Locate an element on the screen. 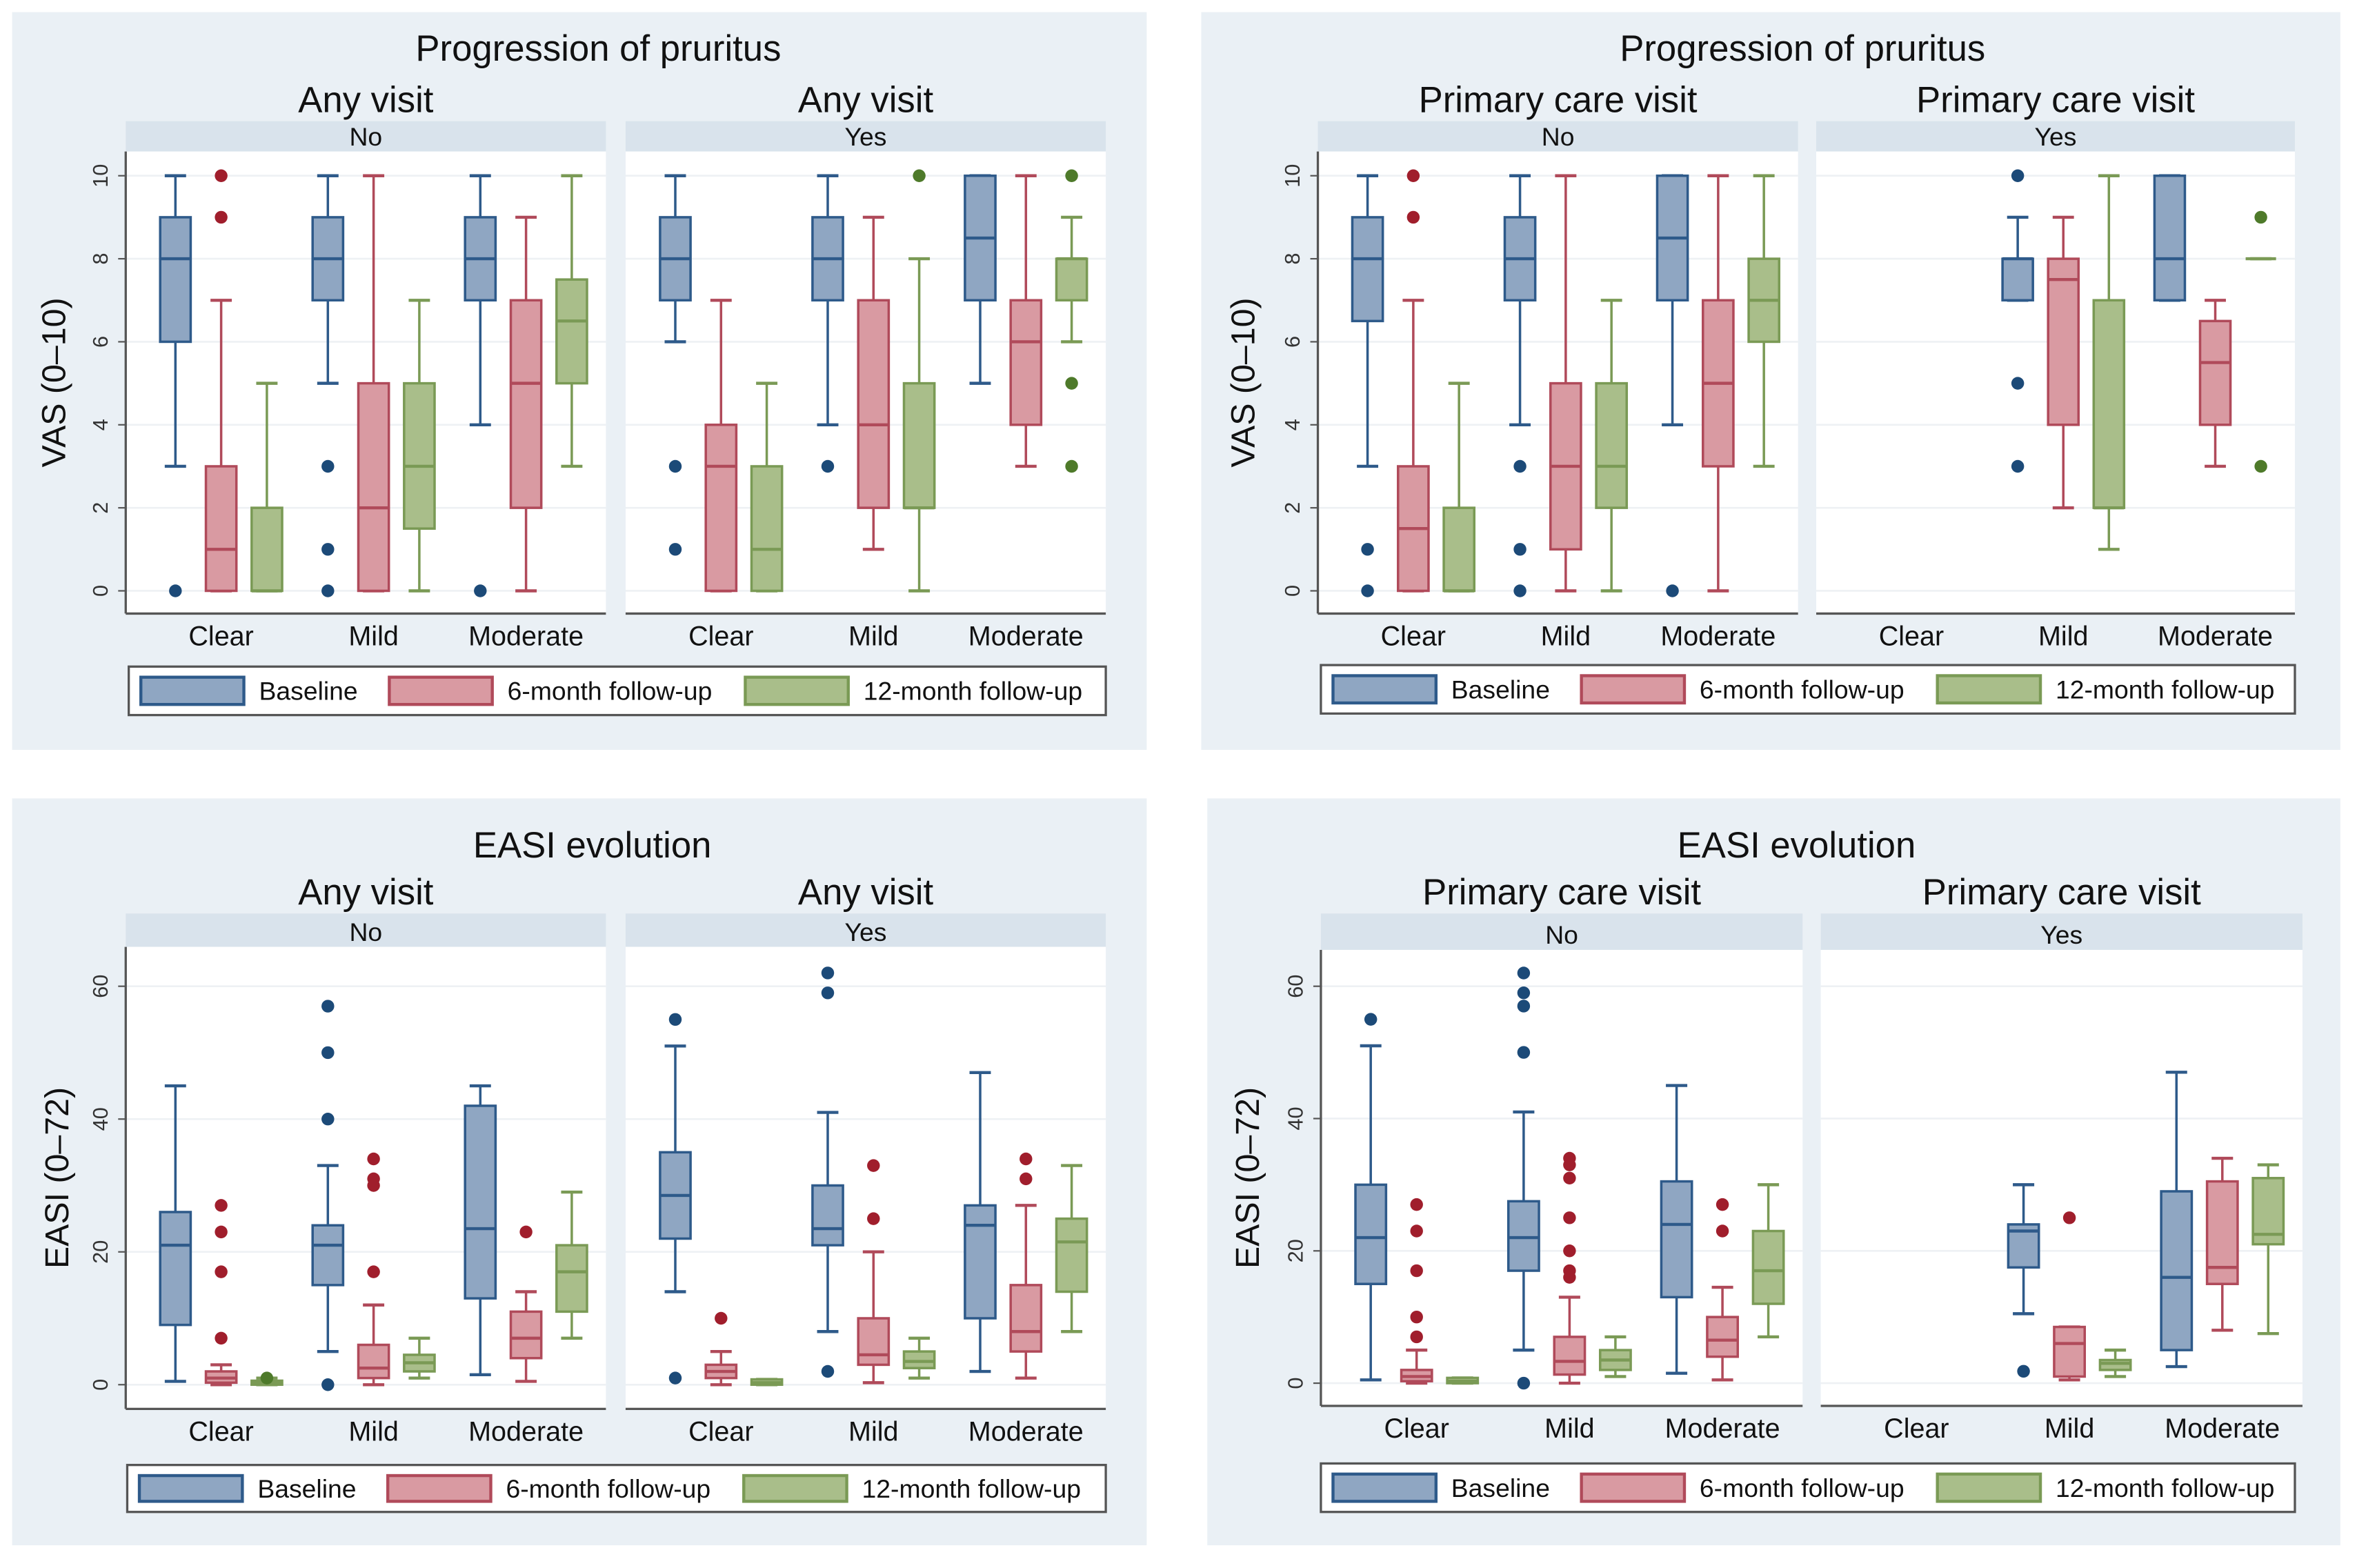  chart-title: Progression of pruritus is located at coordinates (598, 48).